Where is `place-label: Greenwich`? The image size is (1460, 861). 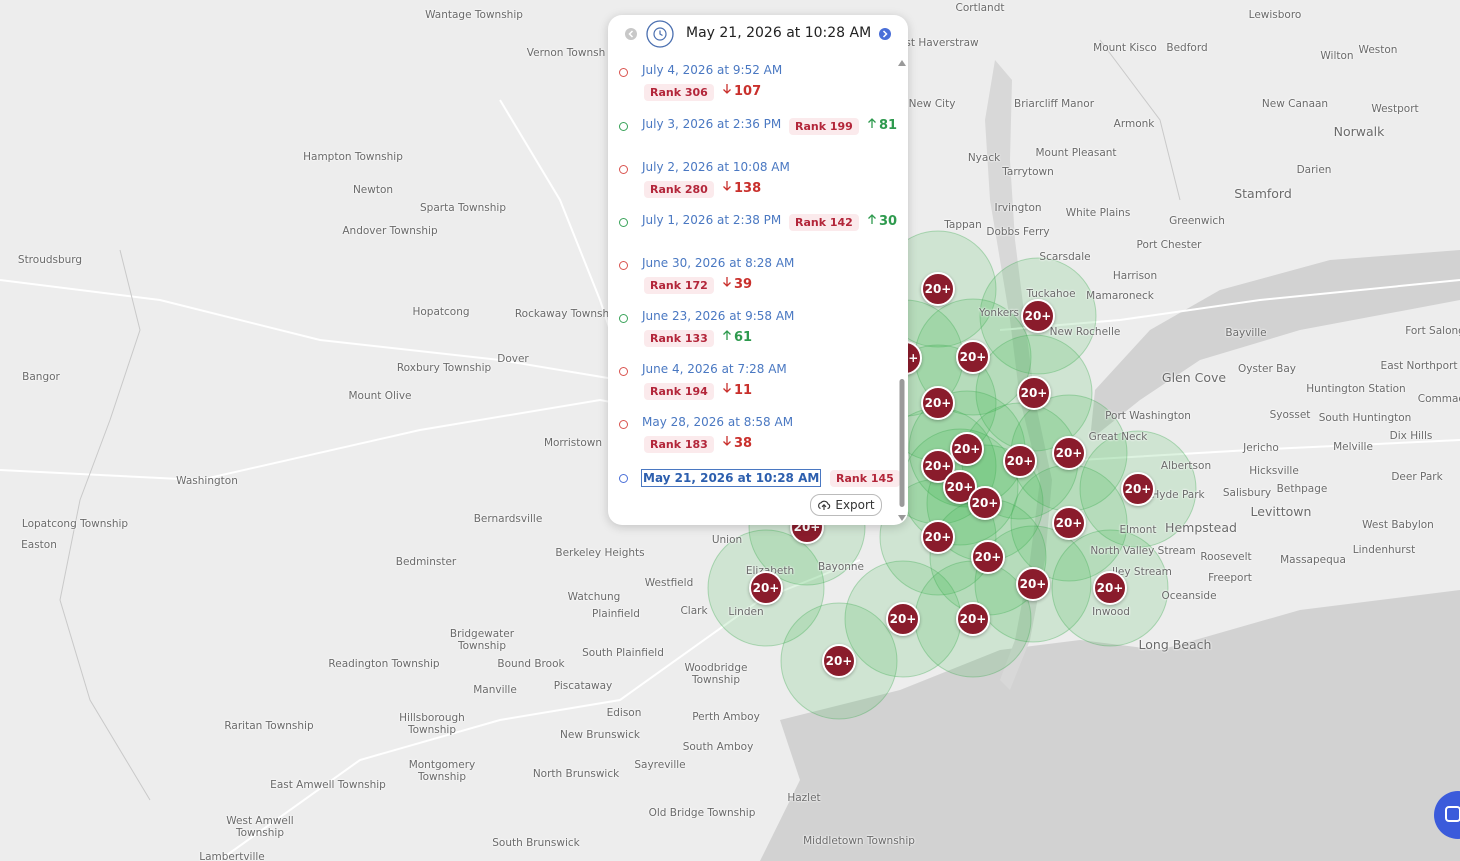 place-label: Greenwich is located at coordinates (1197, 221).